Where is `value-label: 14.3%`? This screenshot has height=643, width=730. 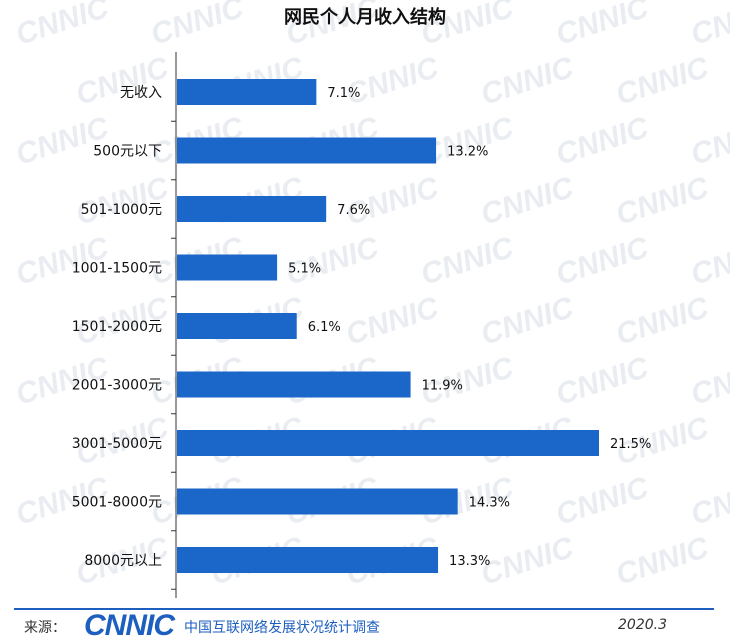
value-label: 14.3% is located at coordinates (489, 503).